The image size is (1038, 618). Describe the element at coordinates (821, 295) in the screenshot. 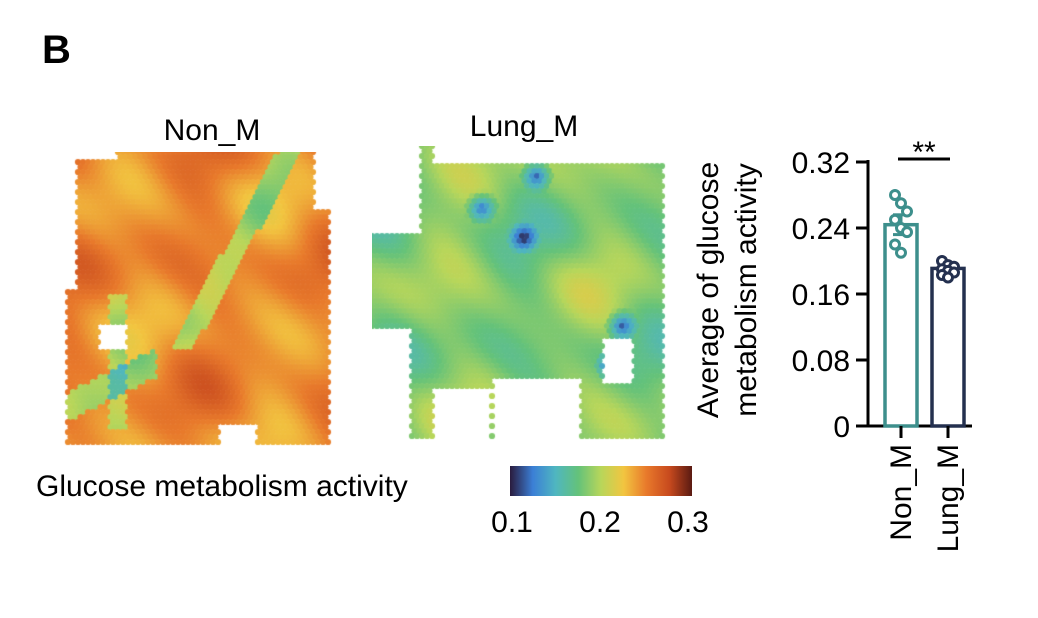

I see `y-tick-label: 0.16` at that location.